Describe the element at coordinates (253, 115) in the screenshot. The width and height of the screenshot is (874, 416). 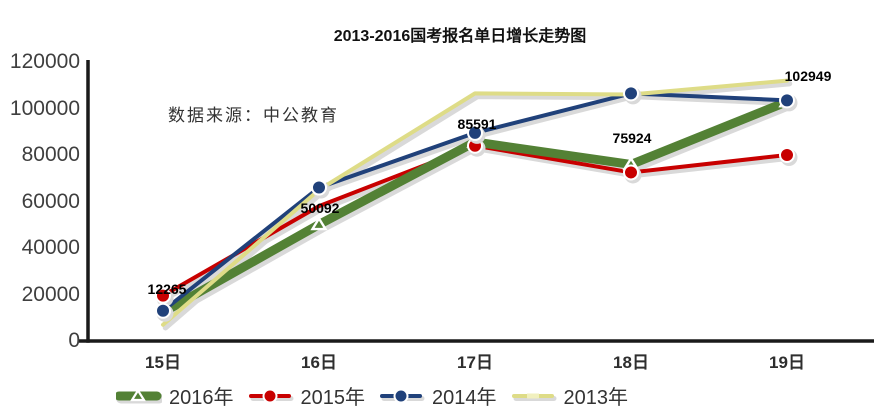
I see `source-note: 数据来源：中公教育` at that location.